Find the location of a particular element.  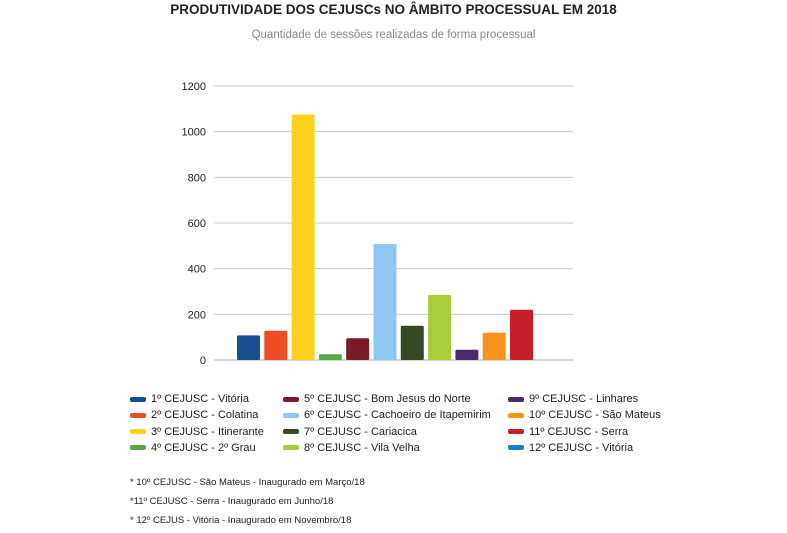

legend-item: 11º CEJUSC - Serra is located at coordinates (568, 432).